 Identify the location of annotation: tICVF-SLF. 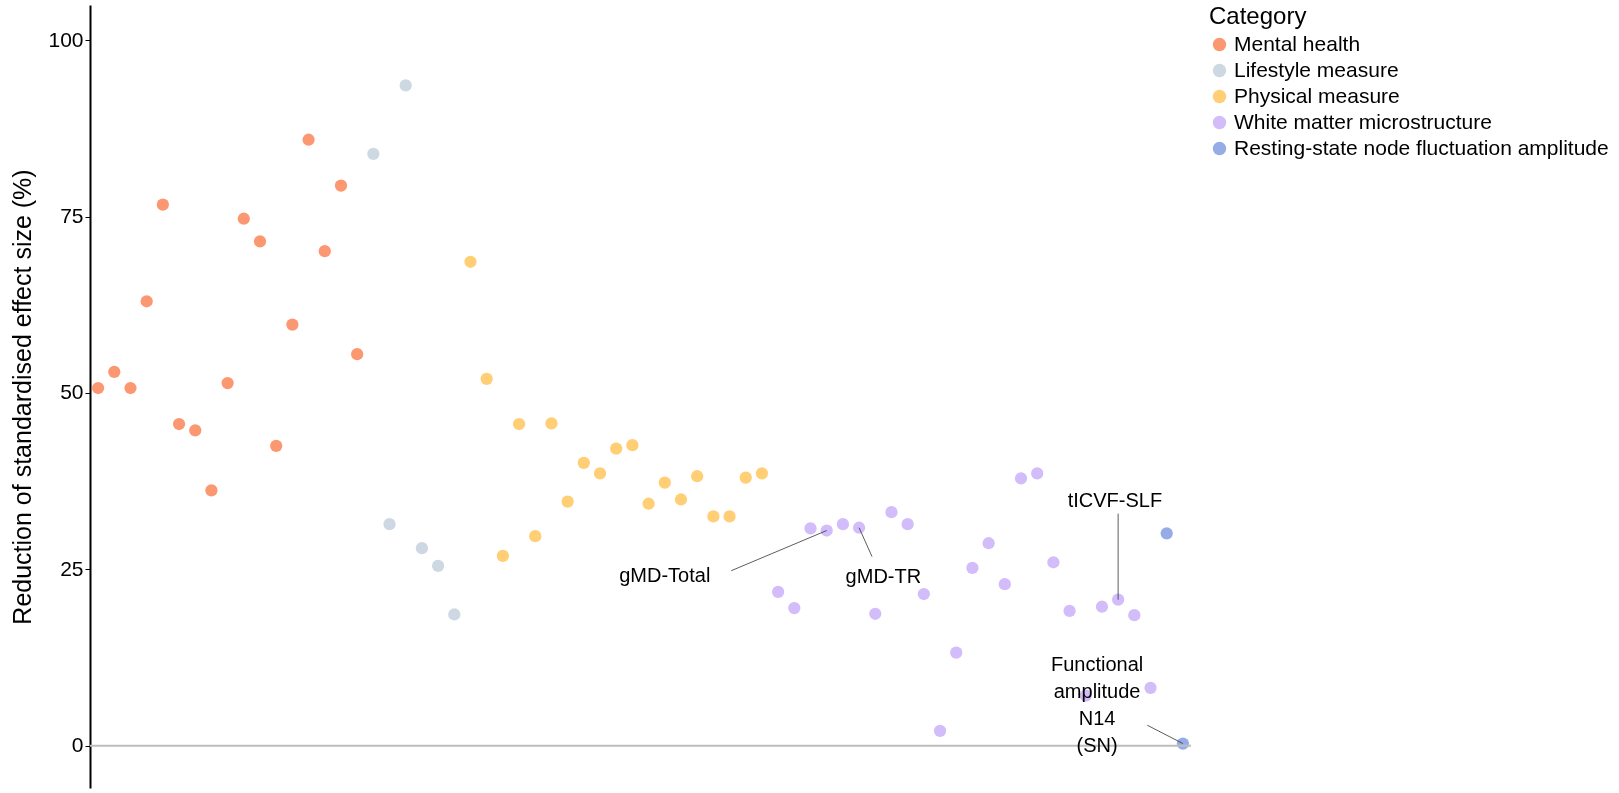
(1115, 499).